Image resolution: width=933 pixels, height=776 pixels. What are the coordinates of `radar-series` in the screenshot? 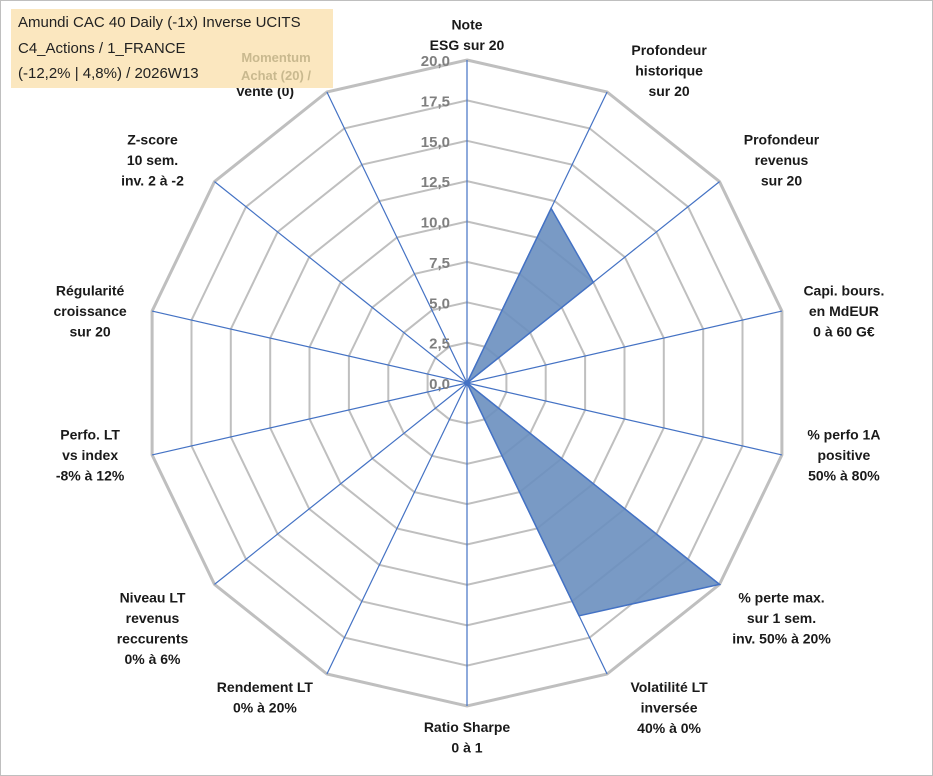 It's located at (593, 411).